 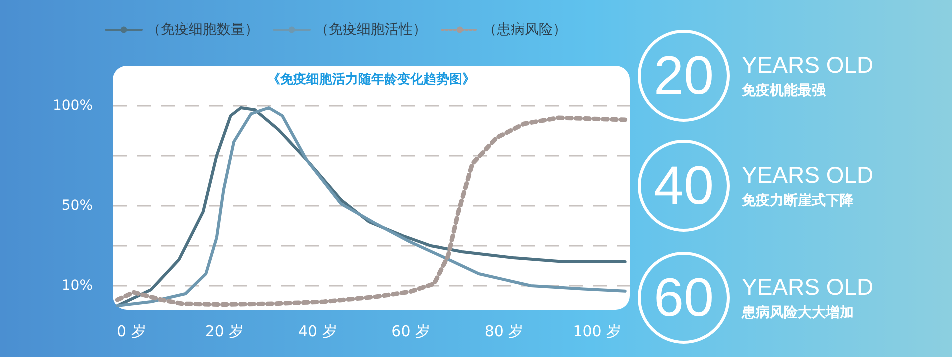 I want to click on x-tick-label: 80 岁, so click(x=504, y=331).